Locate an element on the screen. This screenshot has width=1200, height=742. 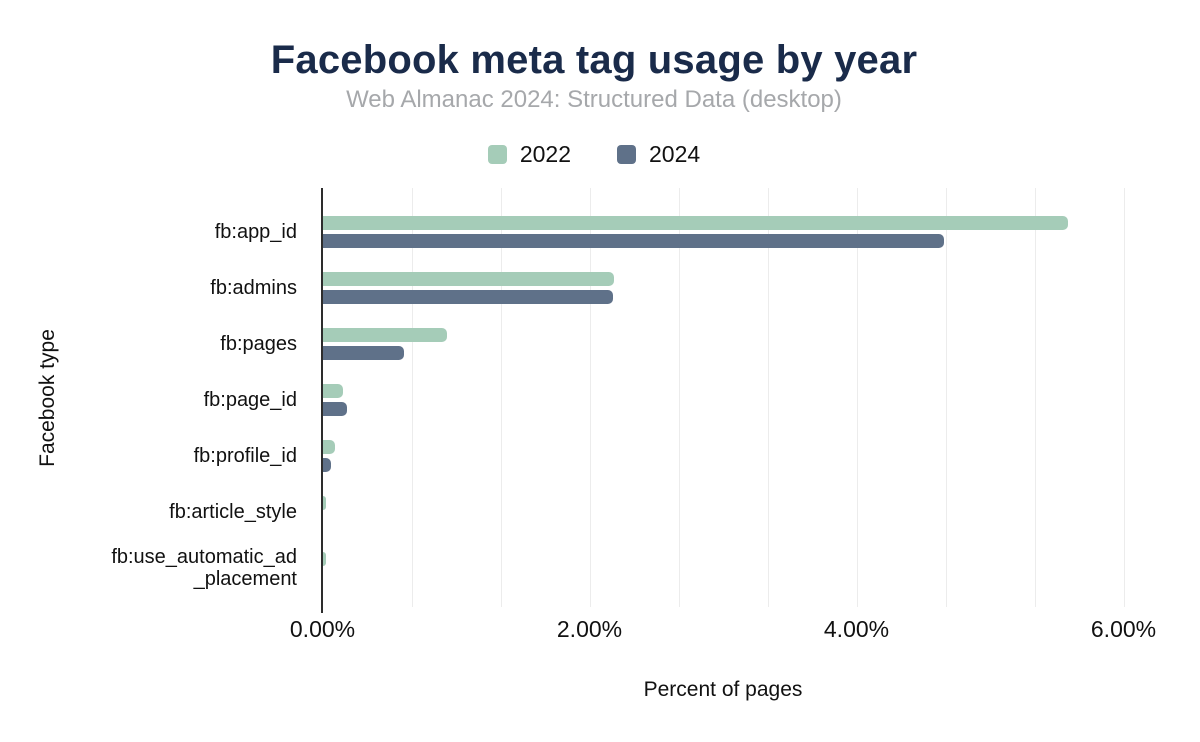
x-tick-label: 6.00% is located at coordinates (1123, 629).